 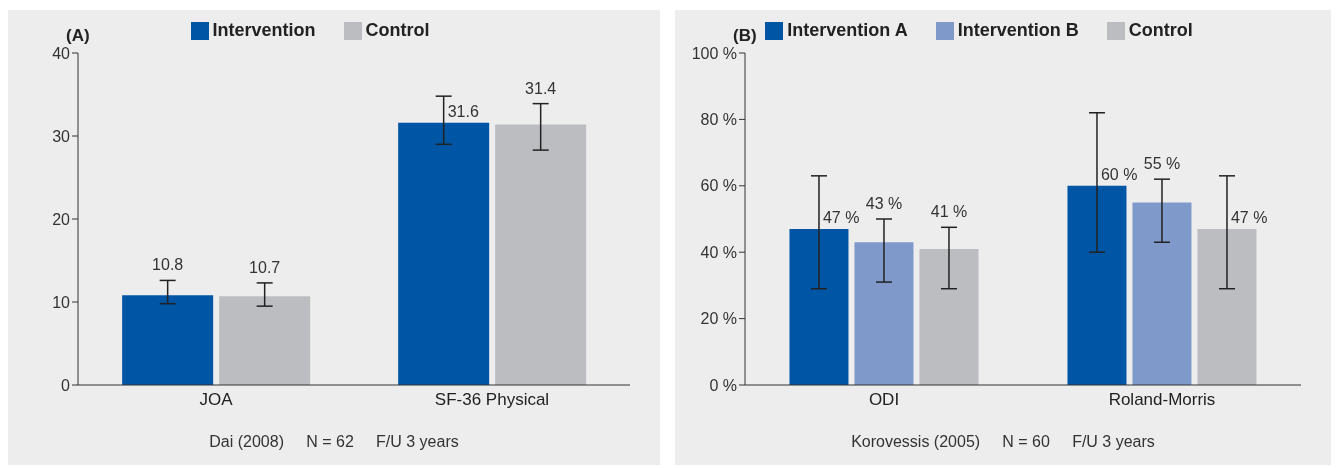 I want to click on data-label: 31.4, so click(x=541, y=88).